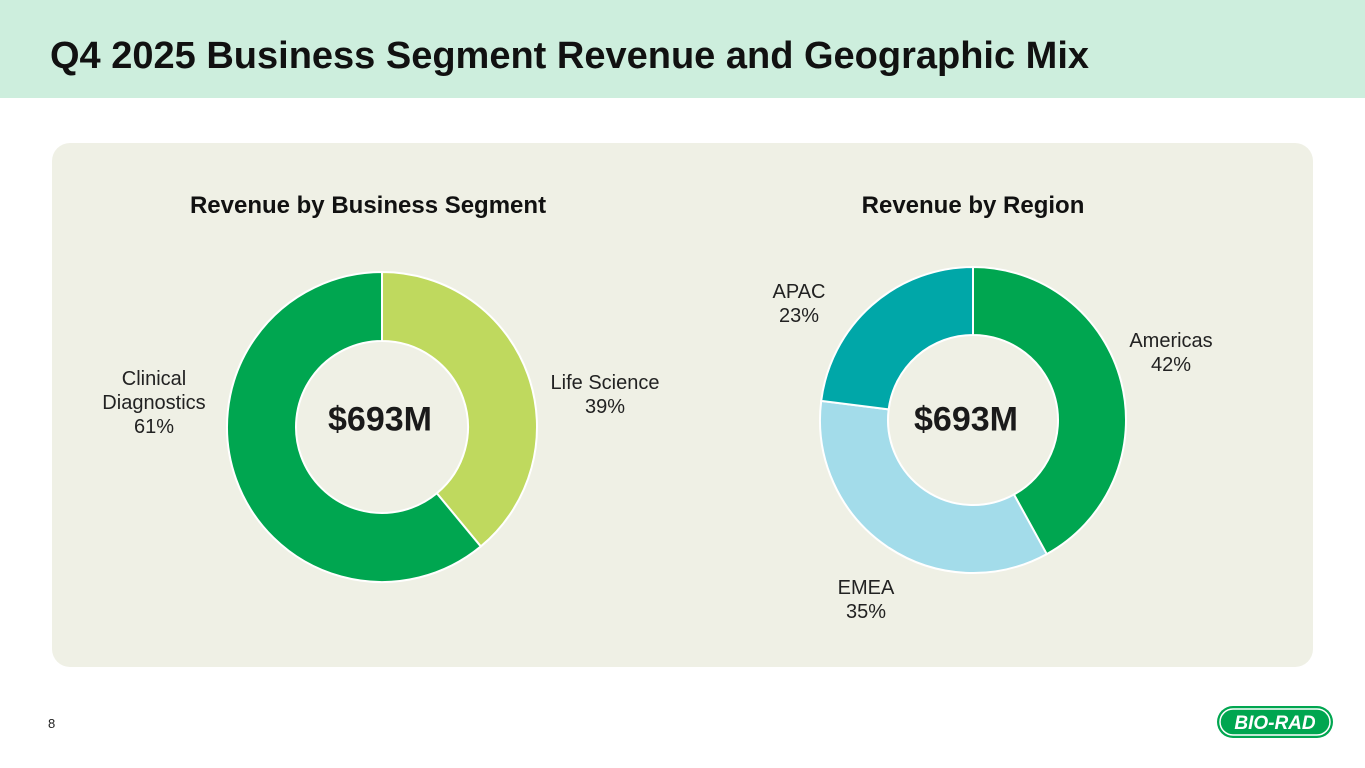  What do you see at coordinates (799, 304) in the screenshot?
I see `slice-label-apac: APAC 23%` at bounding box center [799, 304].